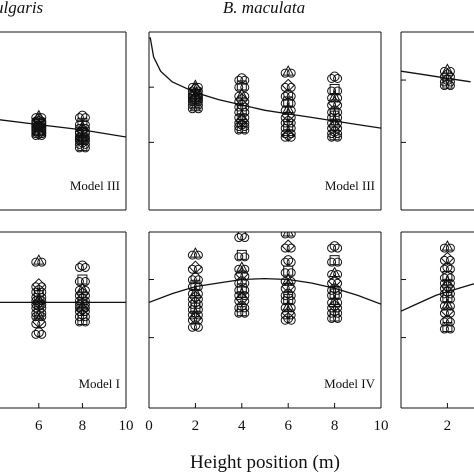  I want to click on x-tick-label: 8, so click(83, 426).